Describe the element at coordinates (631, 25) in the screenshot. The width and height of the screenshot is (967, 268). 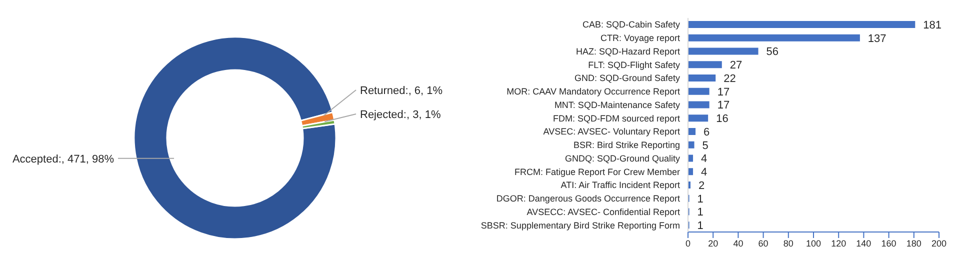
I see `y-tick-label: CAB: SQD-Cabin Safety` at that location.